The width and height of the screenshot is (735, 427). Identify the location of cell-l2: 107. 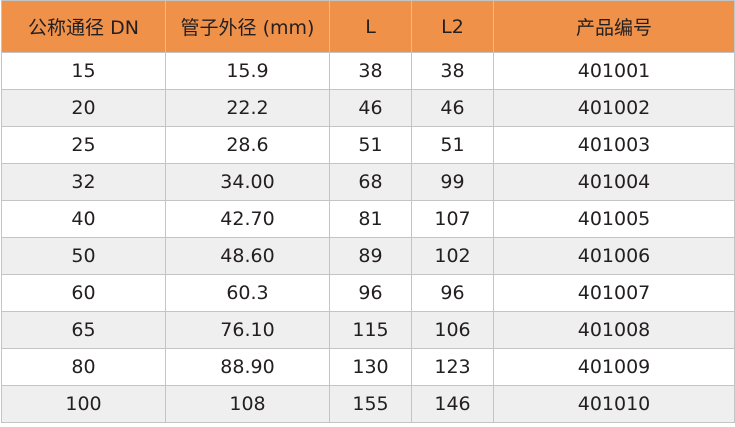
(452, 219).